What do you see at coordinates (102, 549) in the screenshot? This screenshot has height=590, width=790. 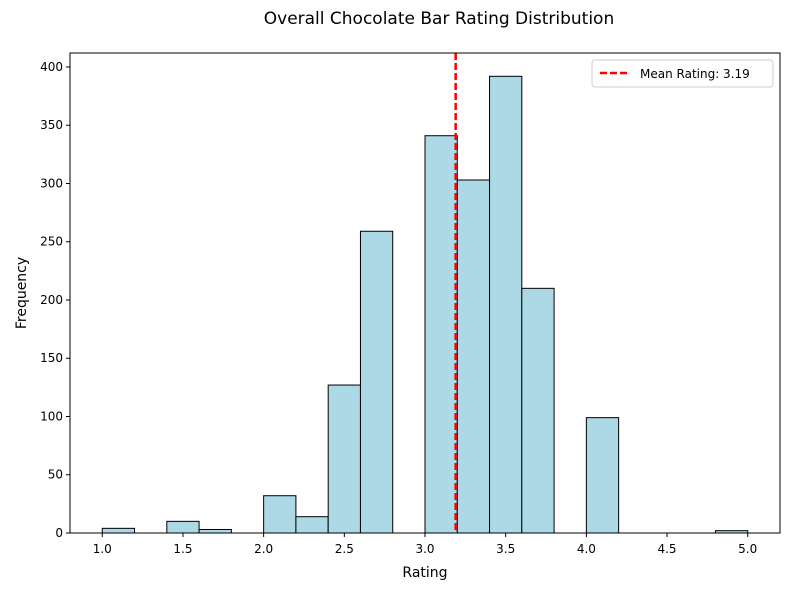 I see `x-tick-label: 1.0` at bounding box center [102, 549].